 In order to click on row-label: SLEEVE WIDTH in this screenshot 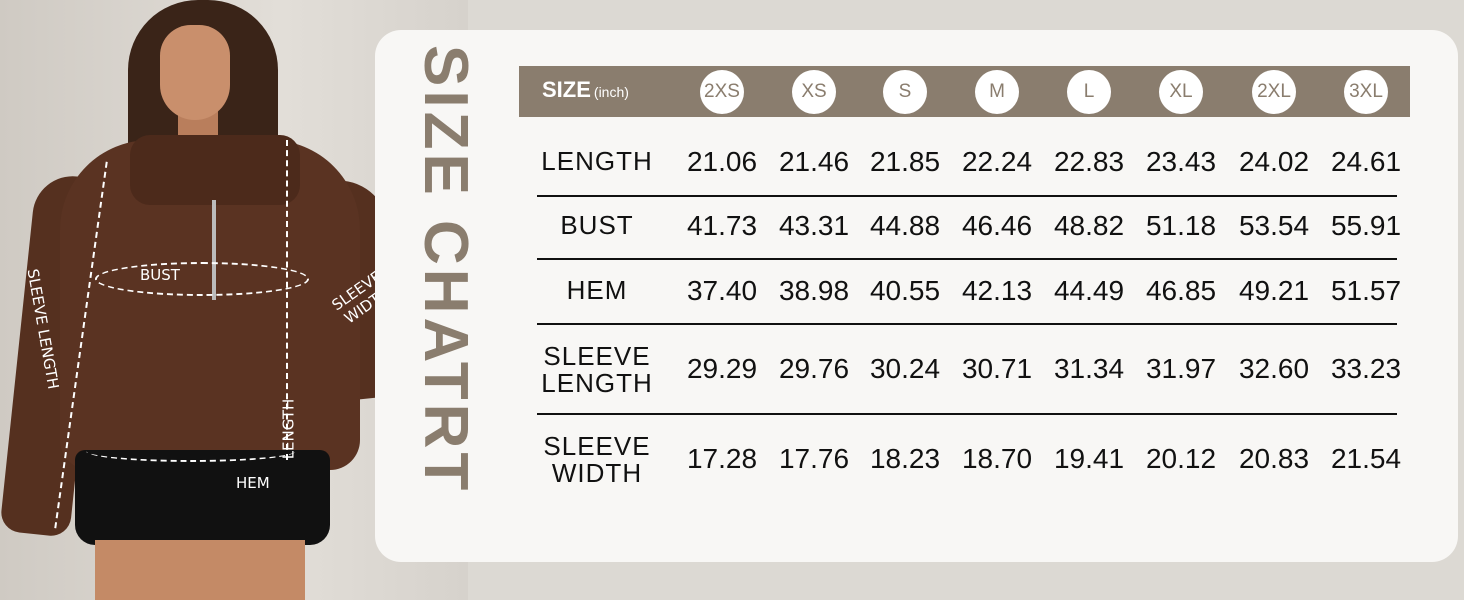, I will do `click(597, 459)`.